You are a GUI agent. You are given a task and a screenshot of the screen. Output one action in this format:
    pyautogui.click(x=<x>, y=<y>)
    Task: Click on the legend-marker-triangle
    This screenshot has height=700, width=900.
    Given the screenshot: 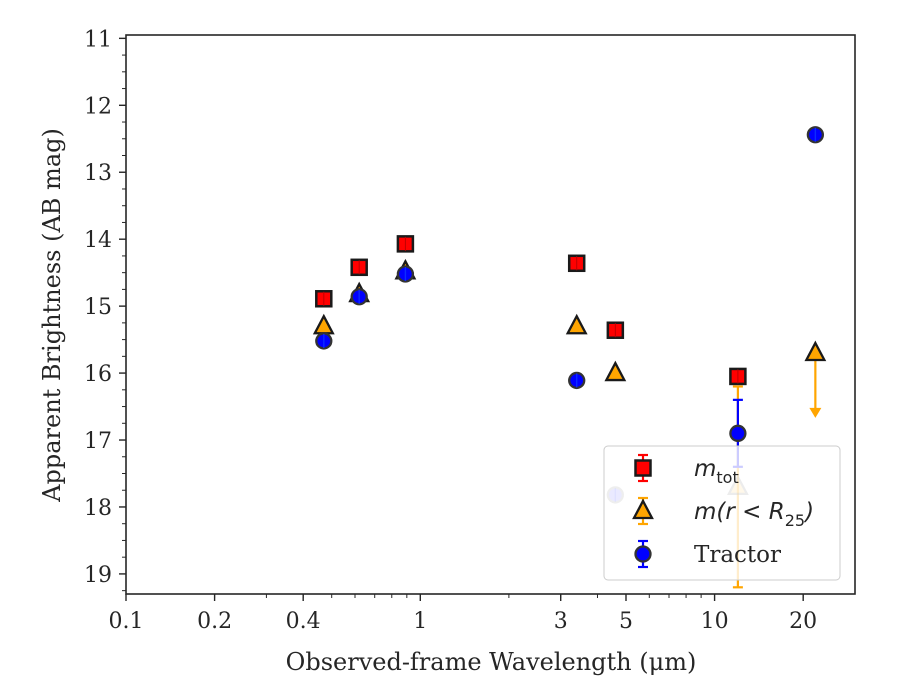 What is the action you would take?
    pyautogui.click(x=643, y=509)
    